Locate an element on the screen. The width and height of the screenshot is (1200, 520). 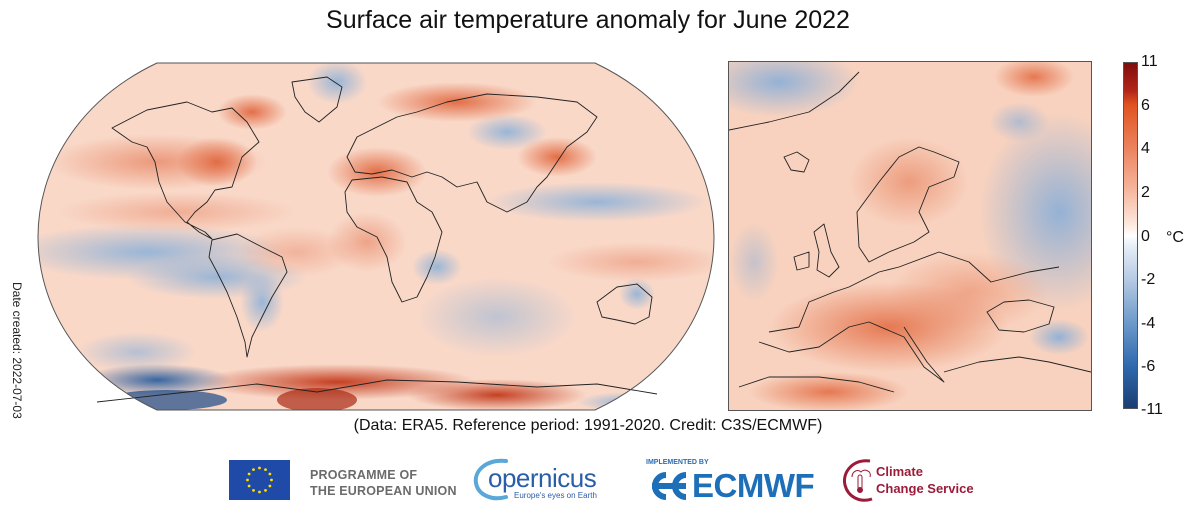
date-created-label: Date created: 2022-07-03 is located at coordinates (17, 350).